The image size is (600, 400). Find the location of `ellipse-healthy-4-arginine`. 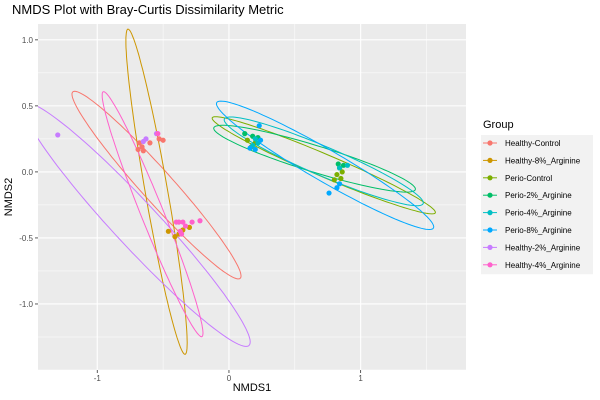

ellipse-healthy-4-arginine is located at coordinates (152, 214).